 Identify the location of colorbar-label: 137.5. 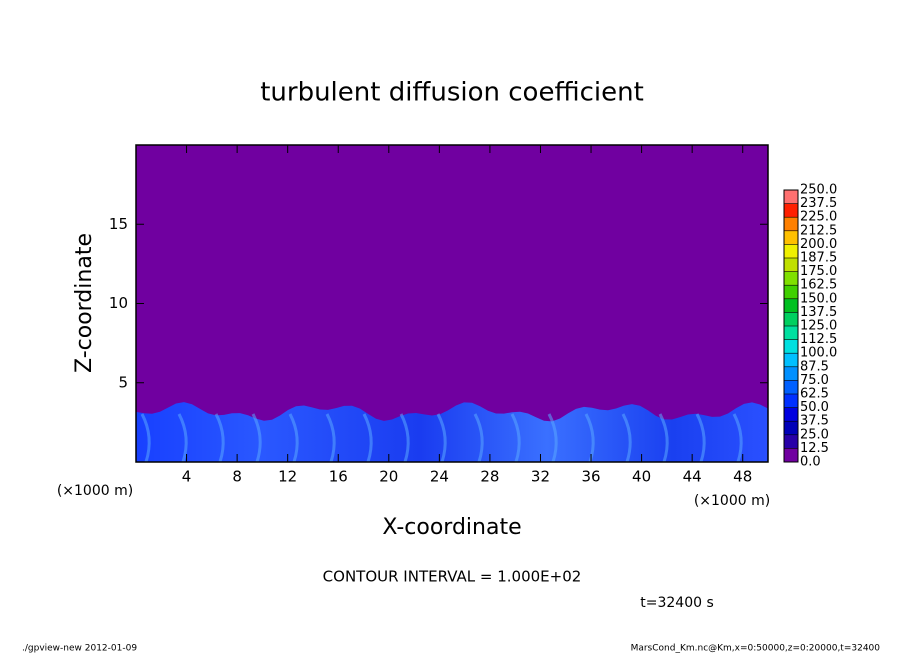
(818, 312).